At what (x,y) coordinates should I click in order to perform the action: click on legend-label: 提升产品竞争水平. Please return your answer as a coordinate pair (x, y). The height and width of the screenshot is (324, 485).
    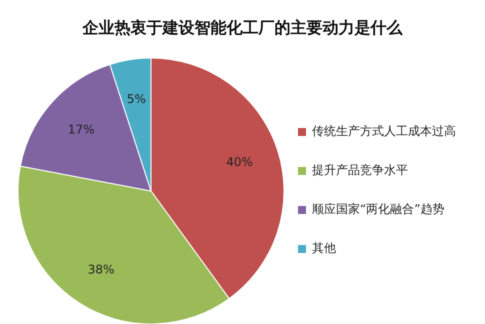
    Looking at the image, I should click on (360, 170).